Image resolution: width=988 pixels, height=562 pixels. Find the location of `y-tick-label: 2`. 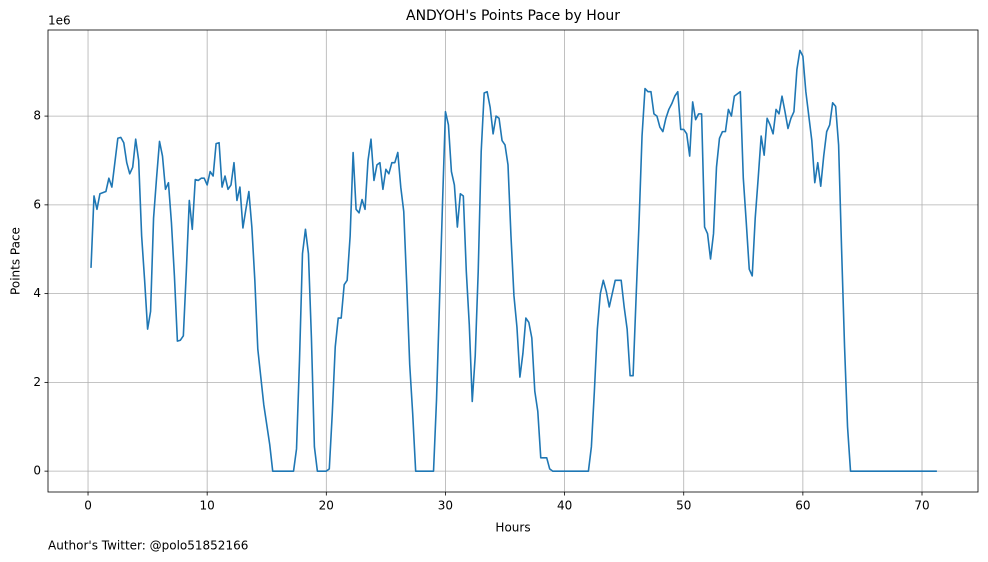

y-tick-label: 2 is located at coordinates (37, 382).